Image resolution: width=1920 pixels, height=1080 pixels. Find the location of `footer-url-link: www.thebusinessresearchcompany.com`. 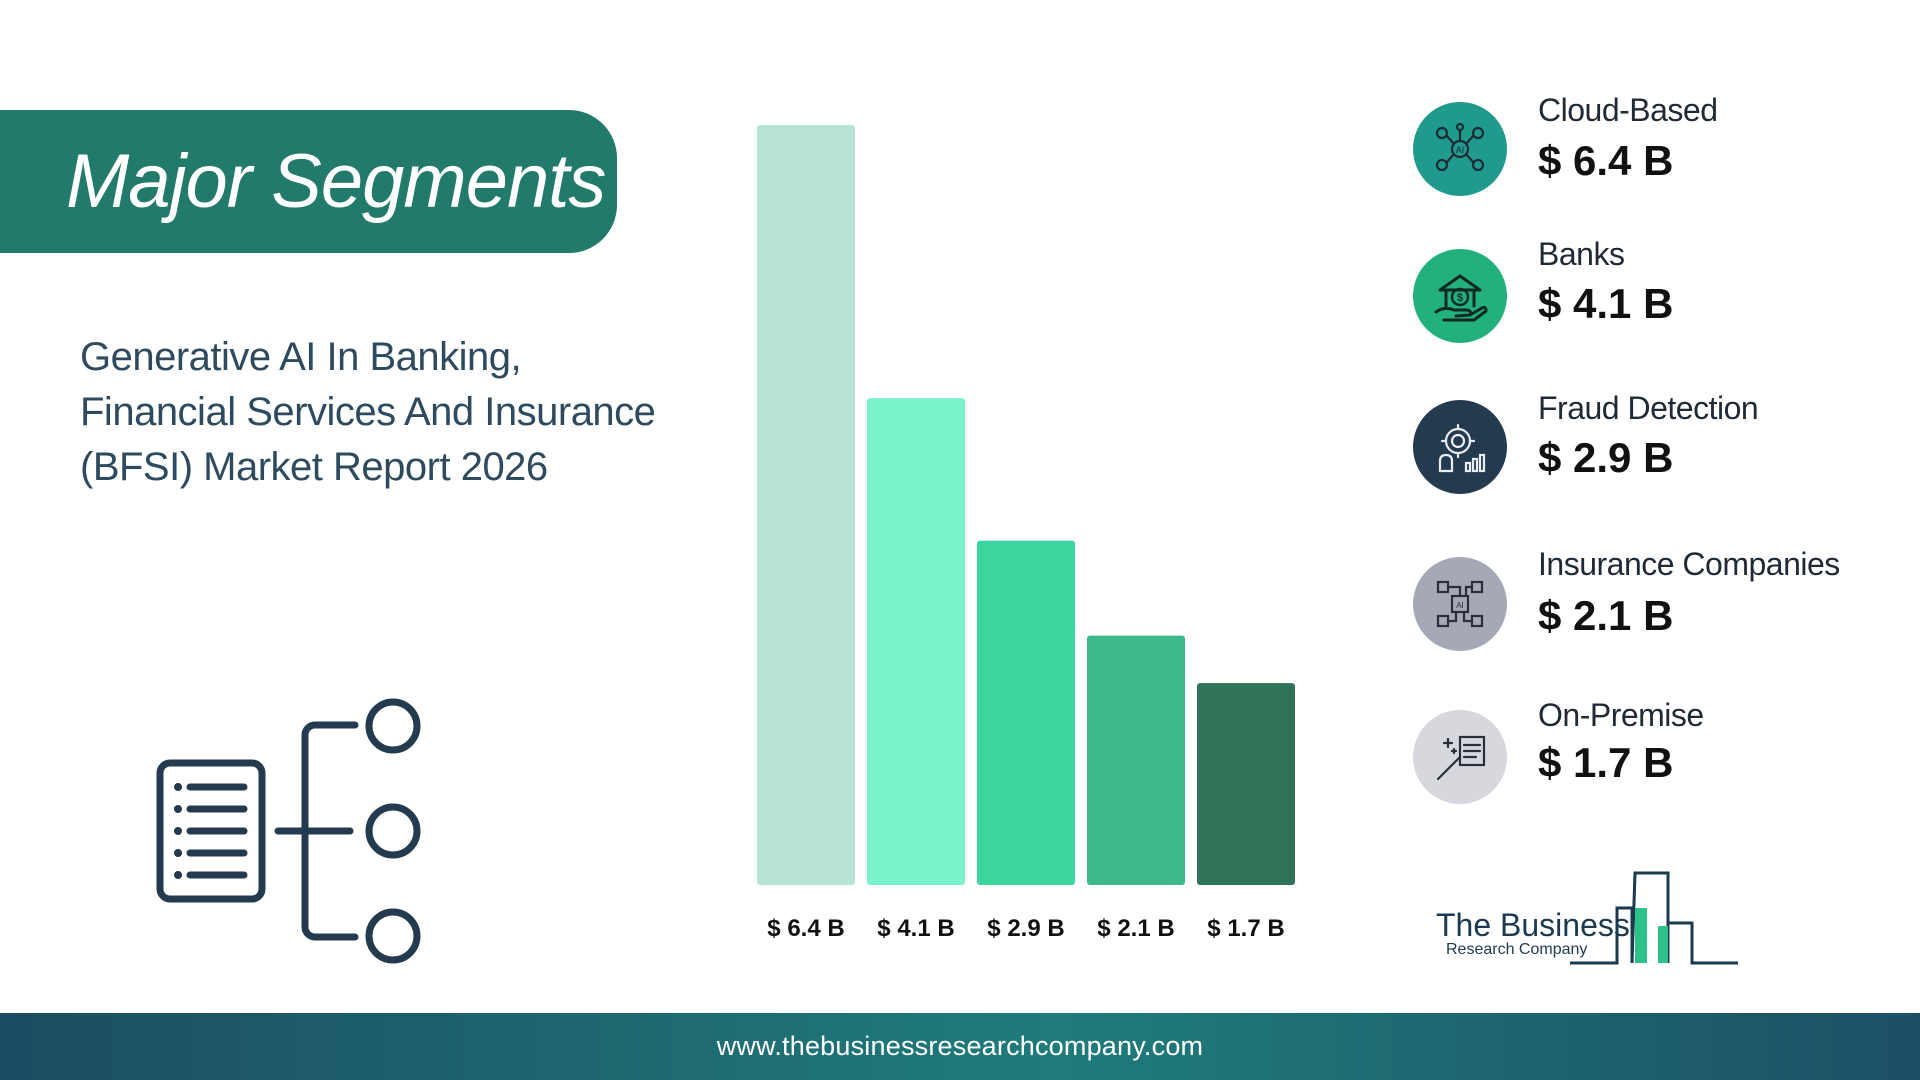

footer-url-link: www.thebusinessresearchcompany.com is located at coordinates (960, 1046).